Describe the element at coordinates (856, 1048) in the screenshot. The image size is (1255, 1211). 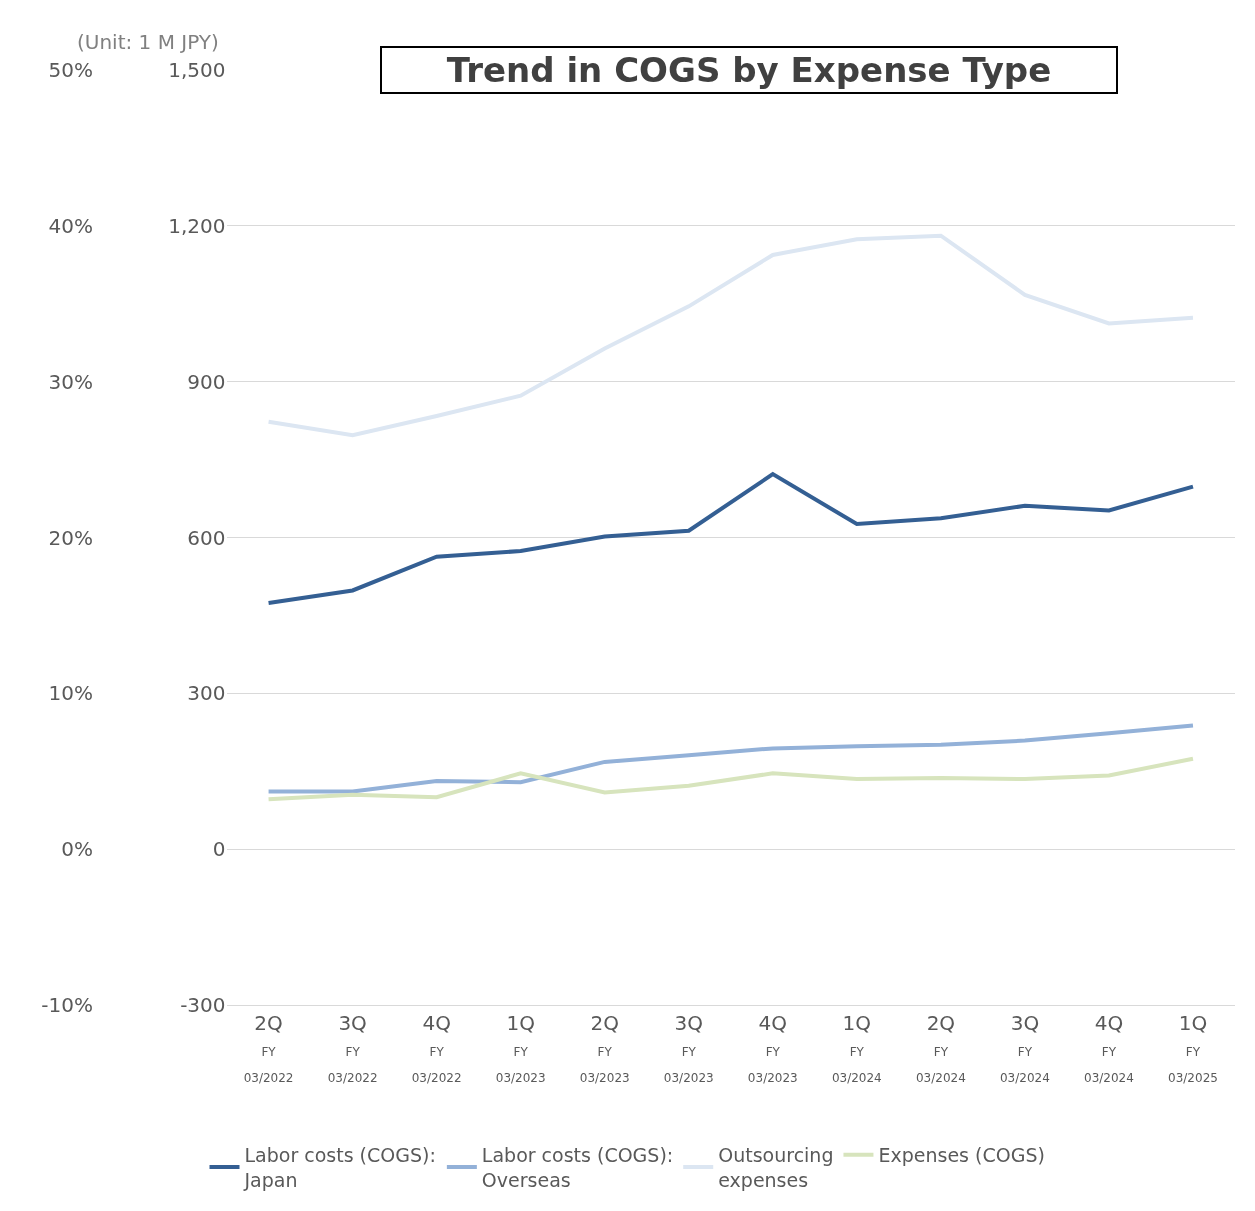
I see `x-tick-label: 1Q FY 03/2024` at that location.